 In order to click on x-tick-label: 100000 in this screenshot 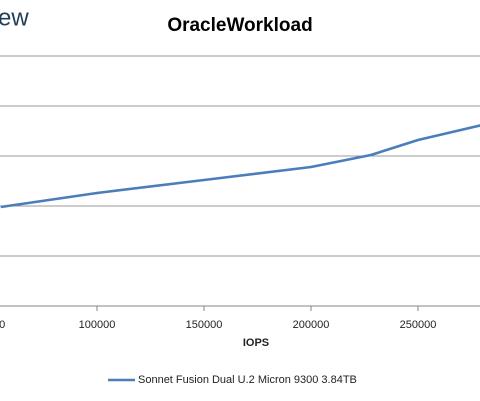, I will do `click(97, 325)`.